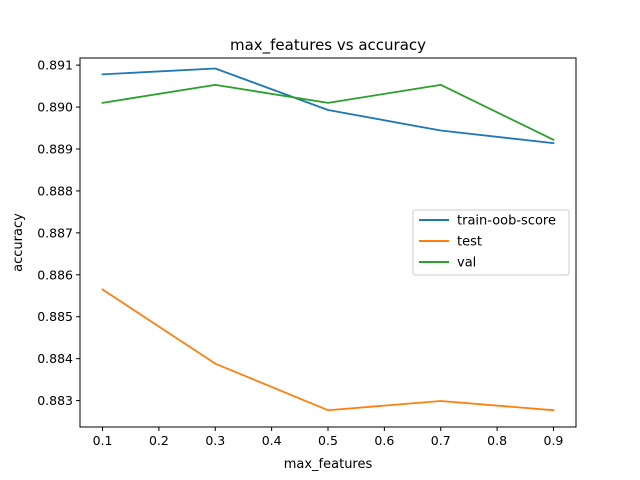 The width and height of the screenshot is (640, 480). I want to click on y-tick-label: 0.884, so click(55, 358).